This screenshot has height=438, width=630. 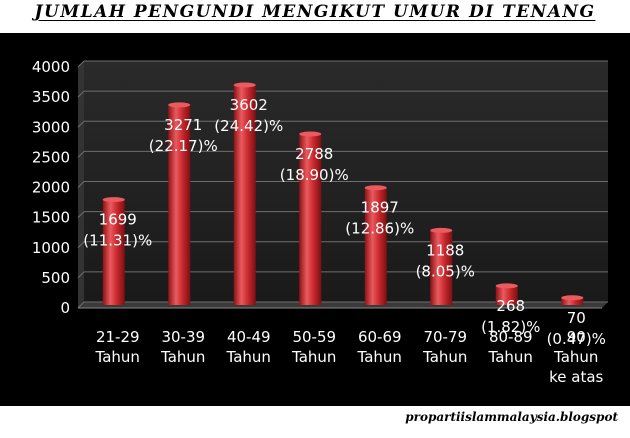 I want to click on x-tick-label: 30-39, so click(x=183, y=337).